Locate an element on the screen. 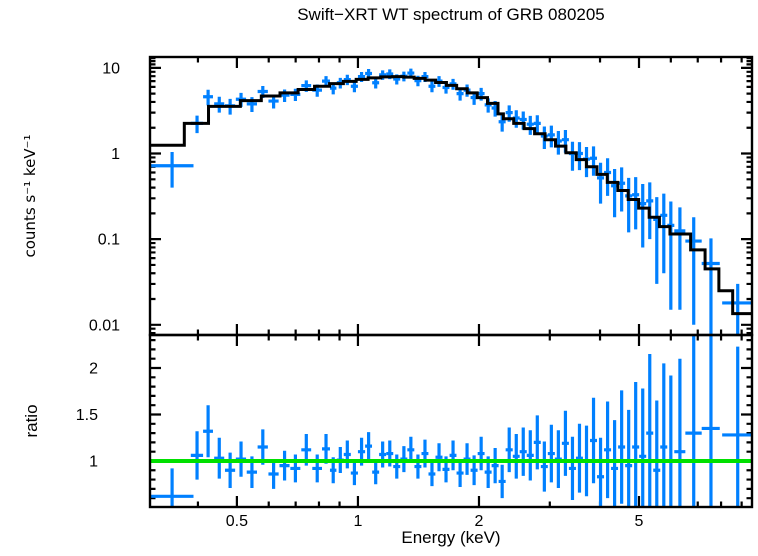  spectrum-y-tick-label: 1 is located at coordinates (115, 154).